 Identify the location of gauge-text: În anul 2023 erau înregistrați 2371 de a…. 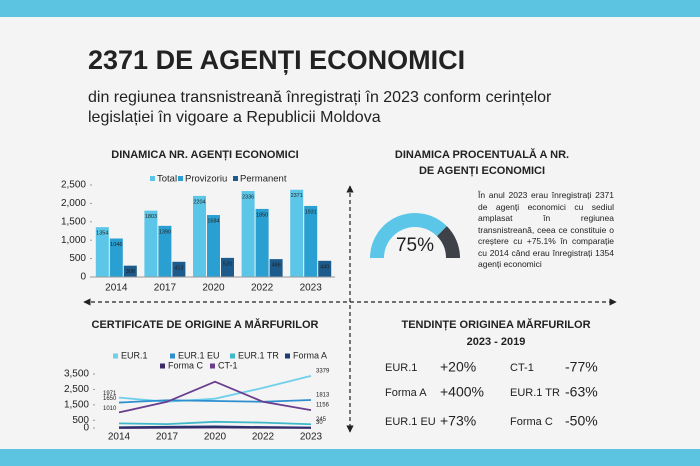
(546, 229).